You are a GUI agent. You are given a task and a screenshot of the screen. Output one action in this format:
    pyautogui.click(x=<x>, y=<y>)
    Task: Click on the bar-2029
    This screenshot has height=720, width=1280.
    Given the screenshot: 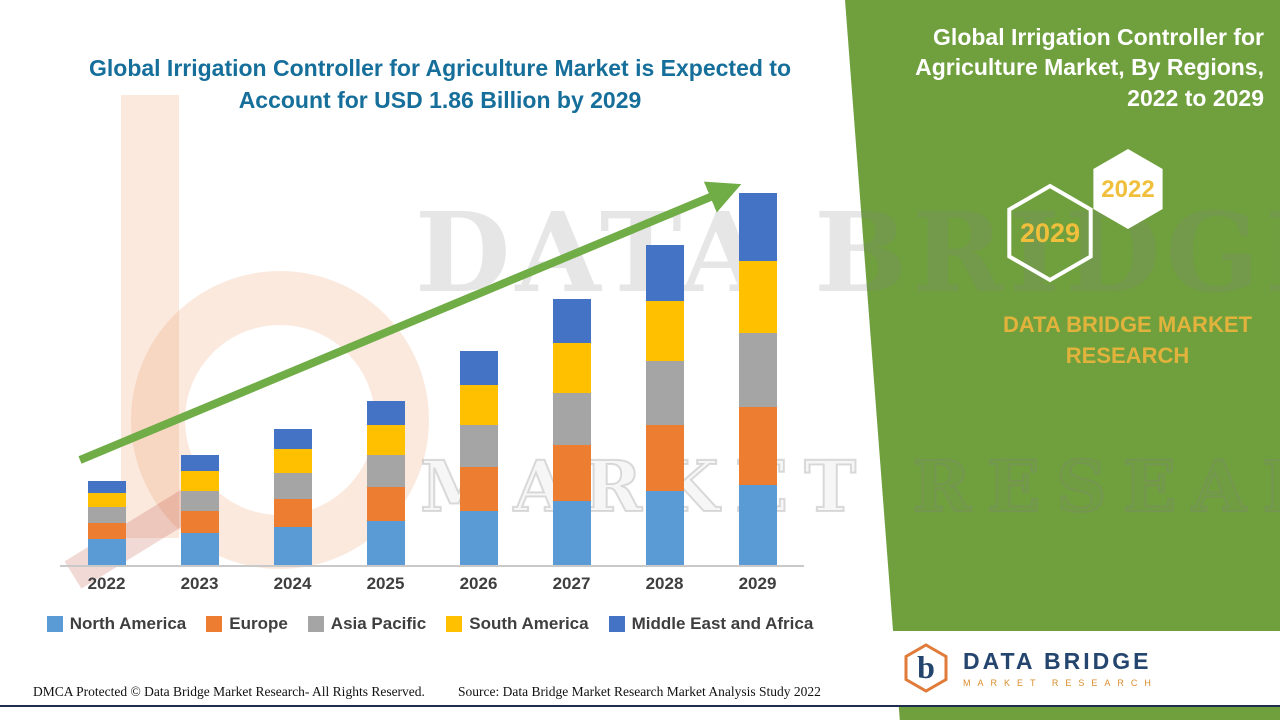 What is the action you would take?
    pyautogui.click(x=757, y=379)
    